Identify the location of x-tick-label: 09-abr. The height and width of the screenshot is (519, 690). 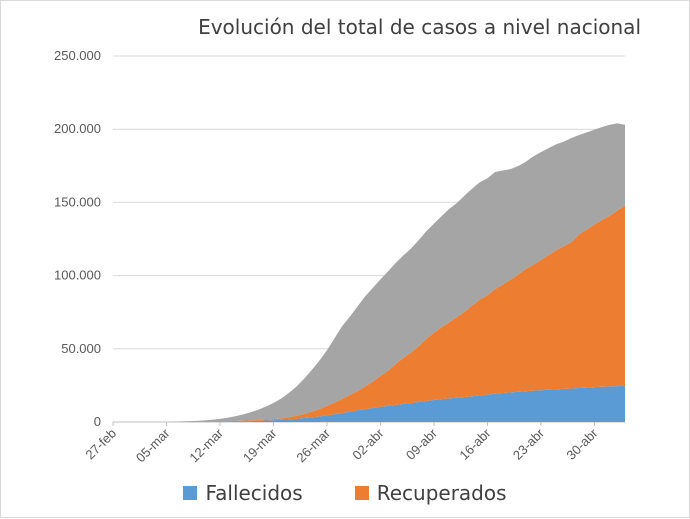
(422, 444).